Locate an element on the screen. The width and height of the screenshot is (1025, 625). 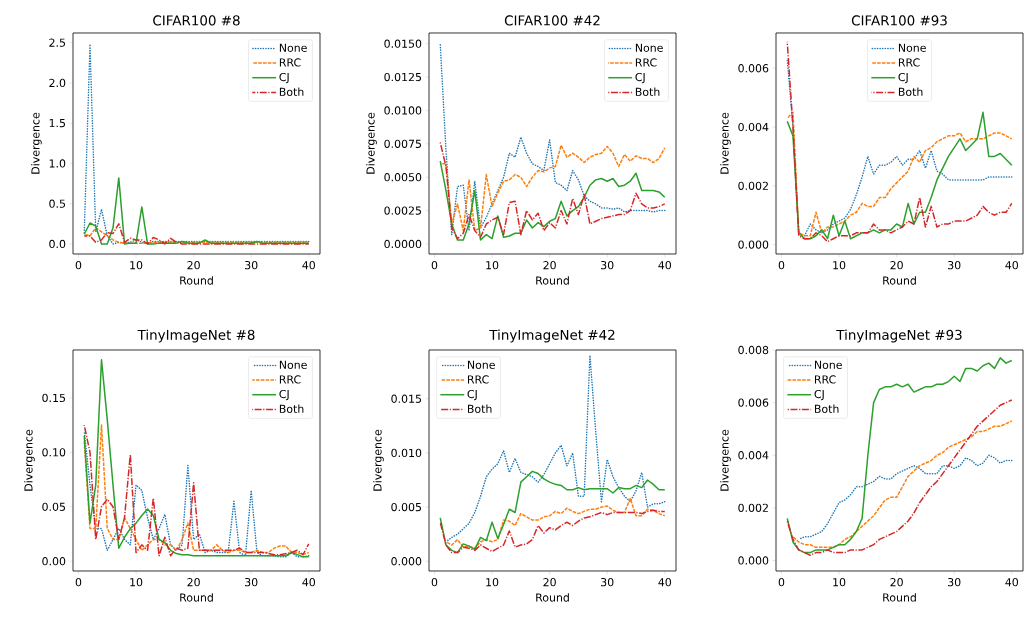
y-tick-label: 0.5 is located at coordinates (57, 203).